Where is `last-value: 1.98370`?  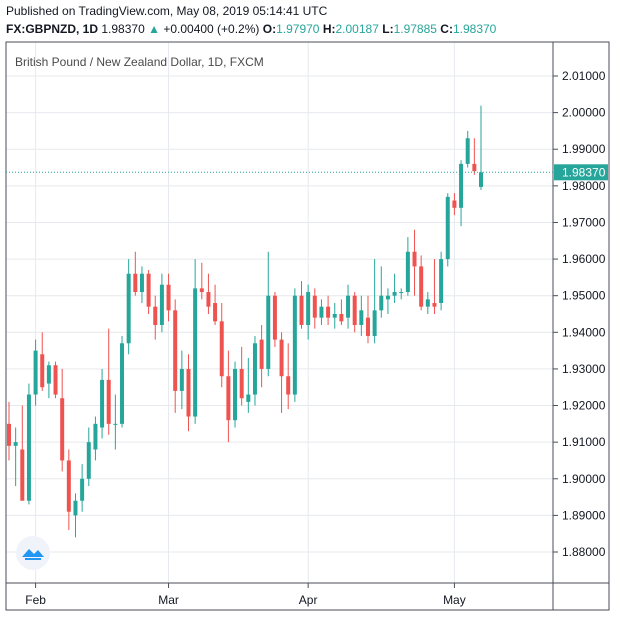
last-value: 1.98370 is located at coordinates (123, 29).